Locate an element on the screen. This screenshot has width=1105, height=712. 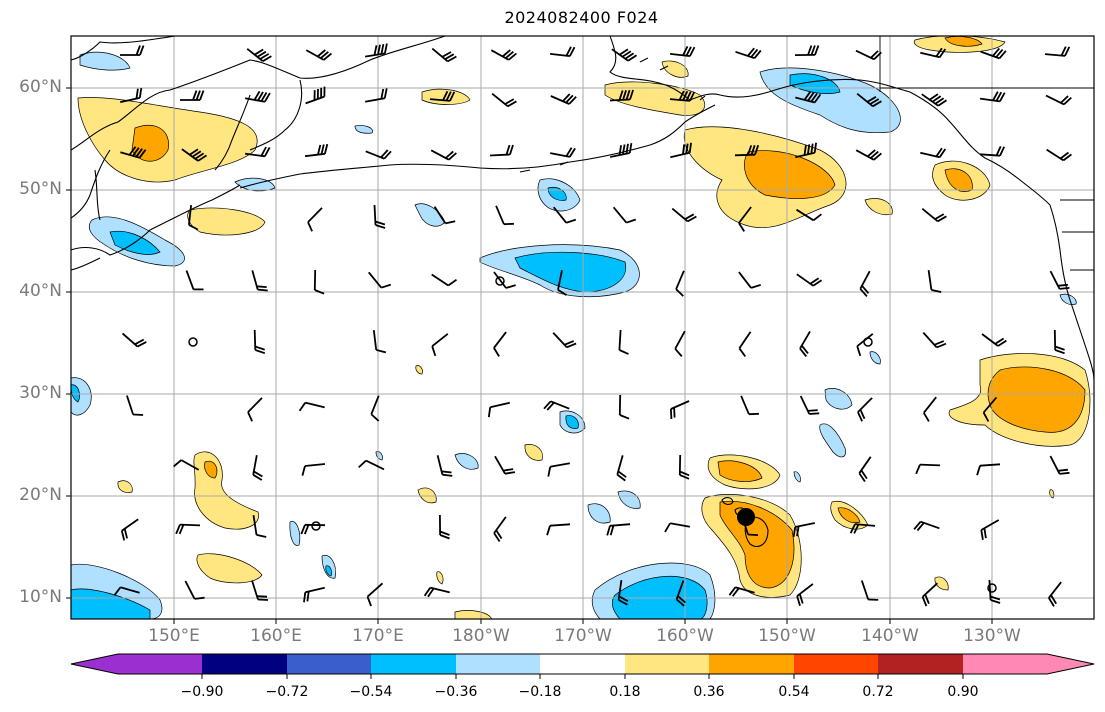
coastline-alaska is located at coordinates (760, 68).